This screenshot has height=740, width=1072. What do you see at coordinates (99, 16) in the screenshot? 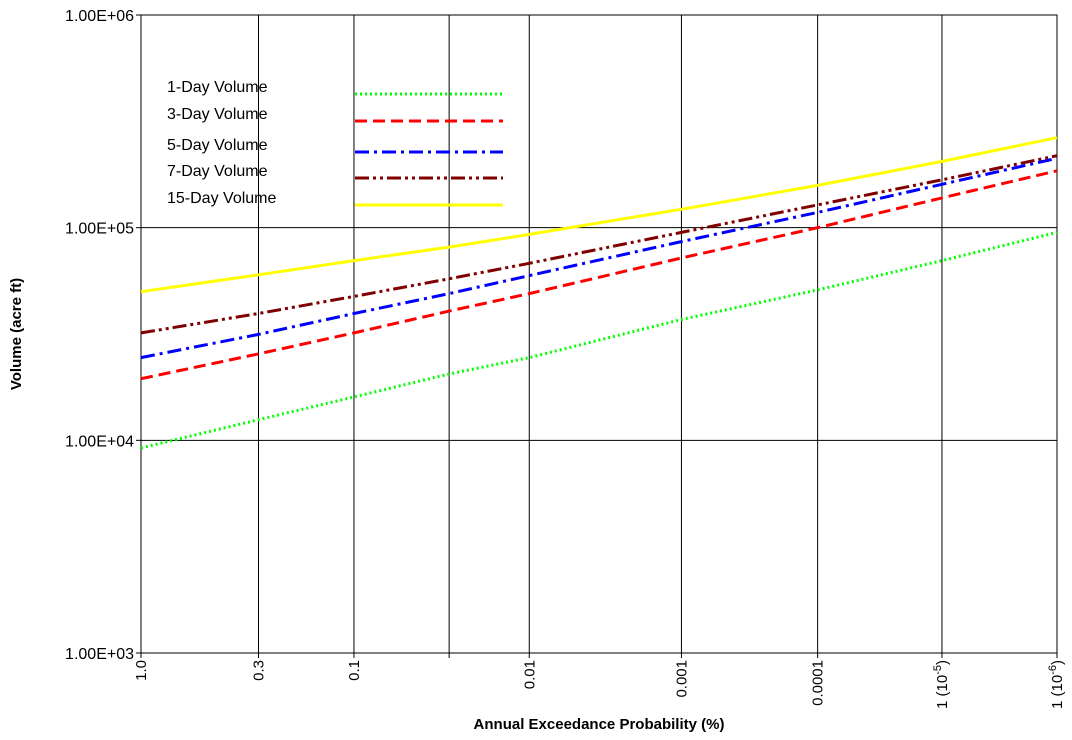
I see `y-tick-label: 1.00E+06` at bounding box center [99, 16].